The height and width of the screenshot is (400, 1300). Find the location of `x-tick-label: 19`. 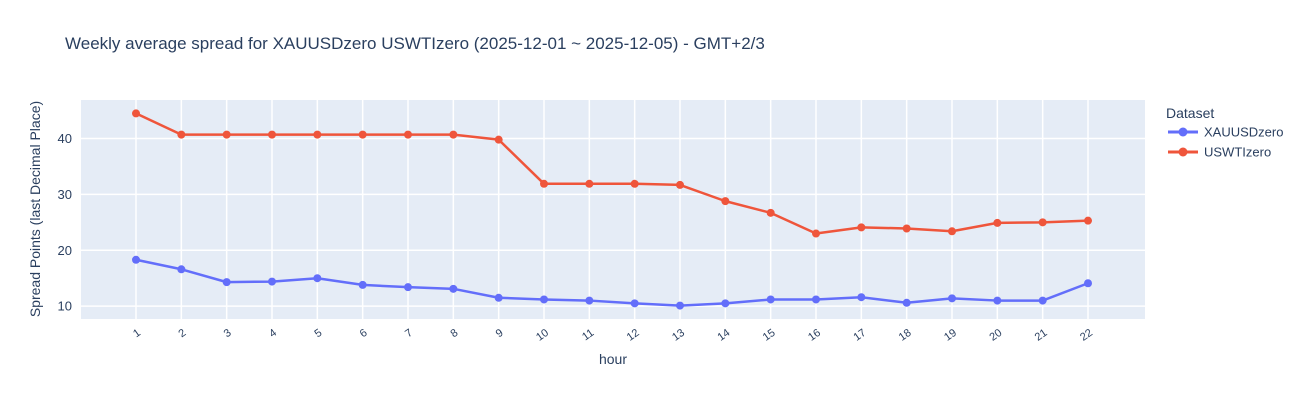

x-tick-label: 19 is located at coordinates (950, 335).